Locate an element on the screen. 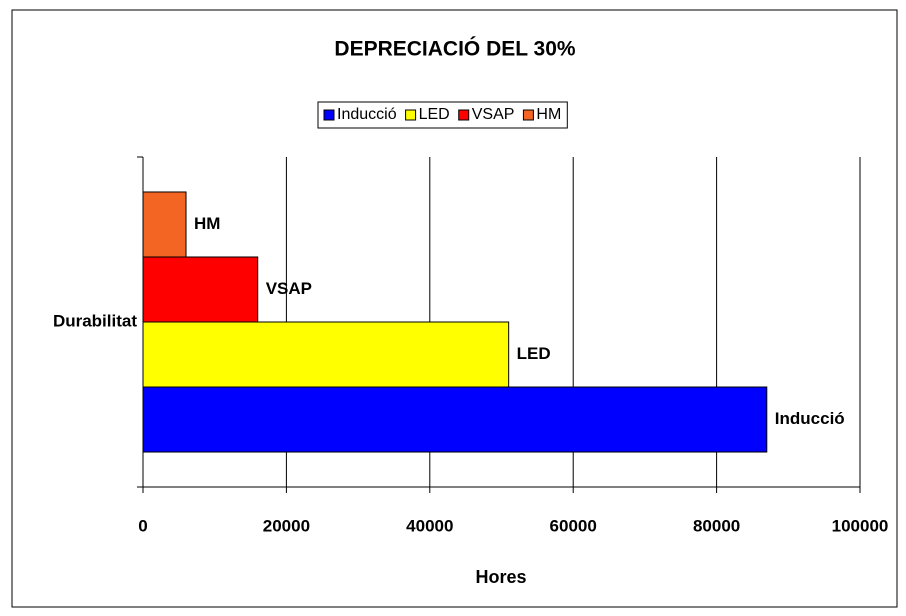  data-label: VSAP is located at coordinates (289, 288).